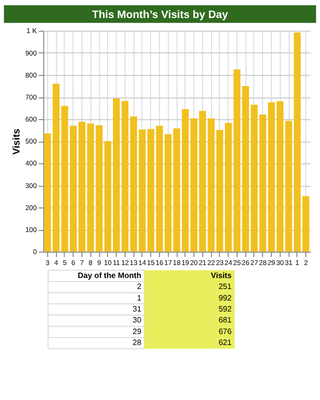 The height and width of the screenshot is (400, 320). I want to click on text: 2, so click(139, 287).